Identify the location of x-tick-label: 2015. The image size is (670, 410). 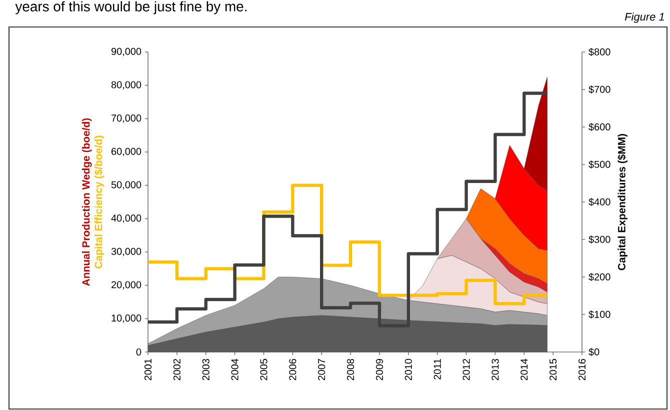
(553, 369).